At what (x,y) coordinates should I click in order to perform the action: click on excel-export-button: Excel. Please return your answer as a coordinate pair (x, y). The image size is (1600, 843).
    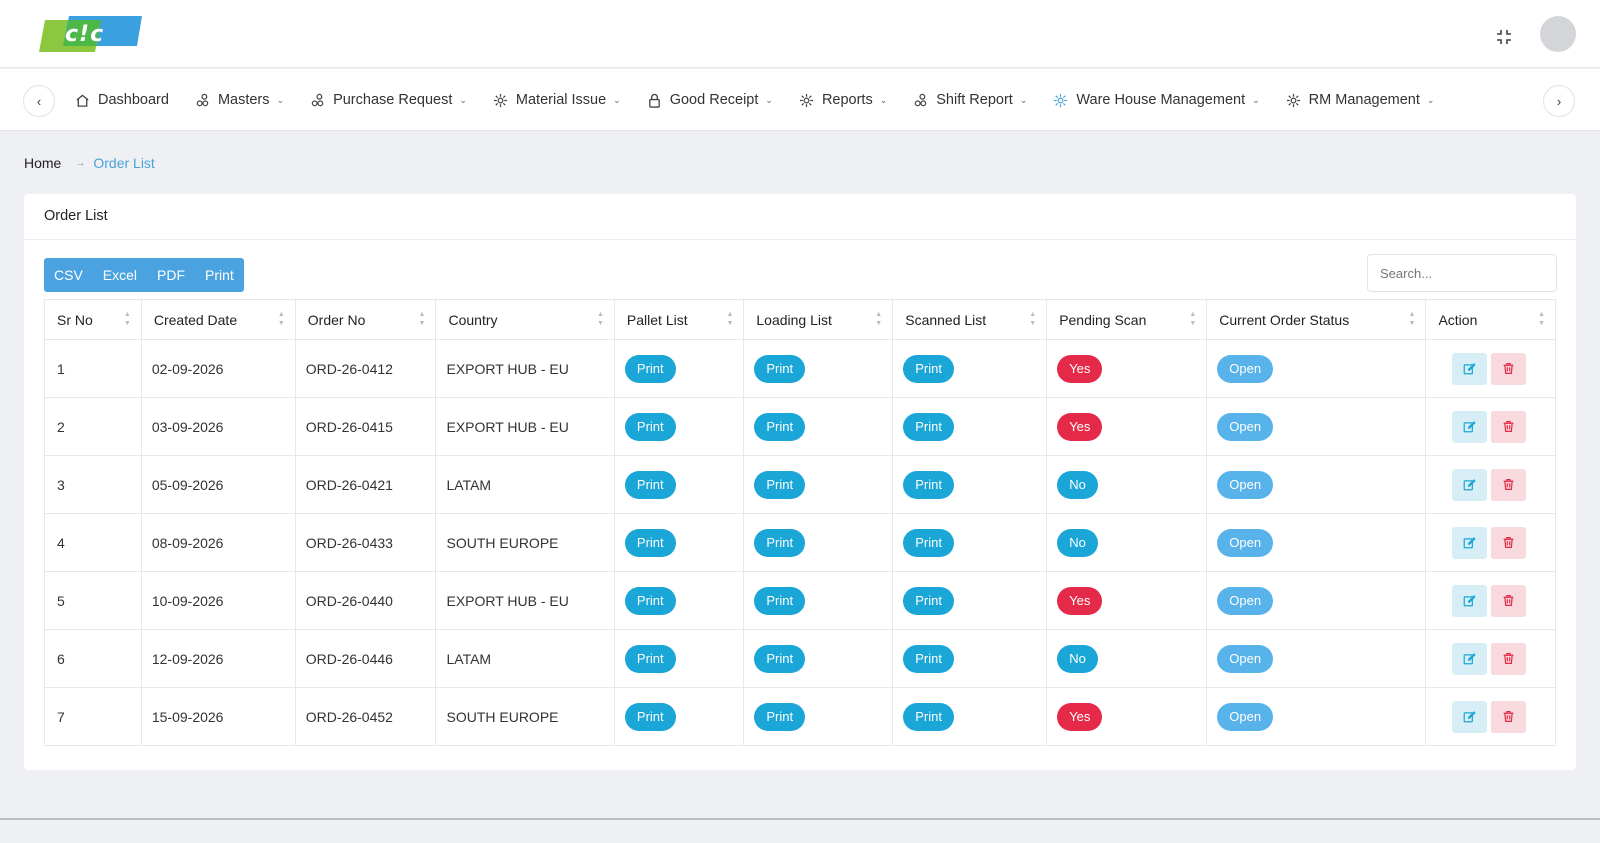
    Looking at the image, I should click on (120, 275).